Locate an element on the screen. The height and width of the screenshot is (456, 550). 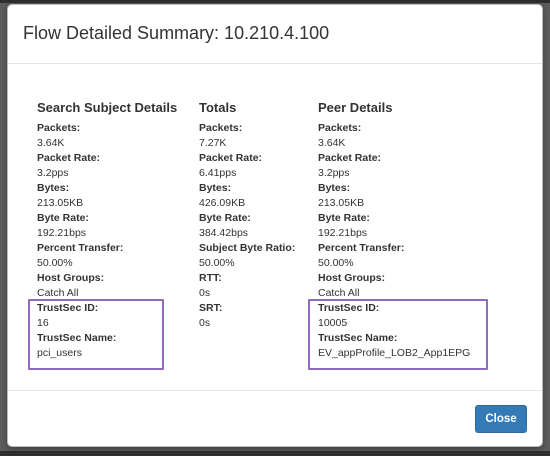
dialog-header: Flow Detailed Summary: 10.210.4.100 is located at coordinates (275, 34).